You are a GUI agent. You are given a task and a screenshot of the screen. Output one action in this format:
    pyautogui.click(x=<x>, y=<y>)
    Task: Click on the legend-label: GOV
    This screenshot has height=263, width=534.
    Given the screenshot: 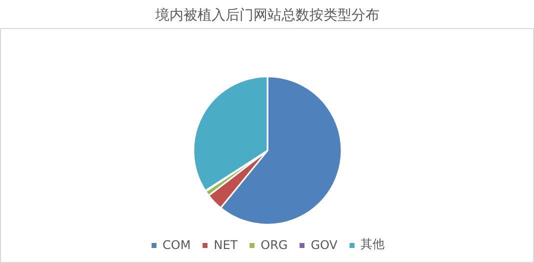 What is the action you would take?
    pyautogui.click(x=324, y=245)
    